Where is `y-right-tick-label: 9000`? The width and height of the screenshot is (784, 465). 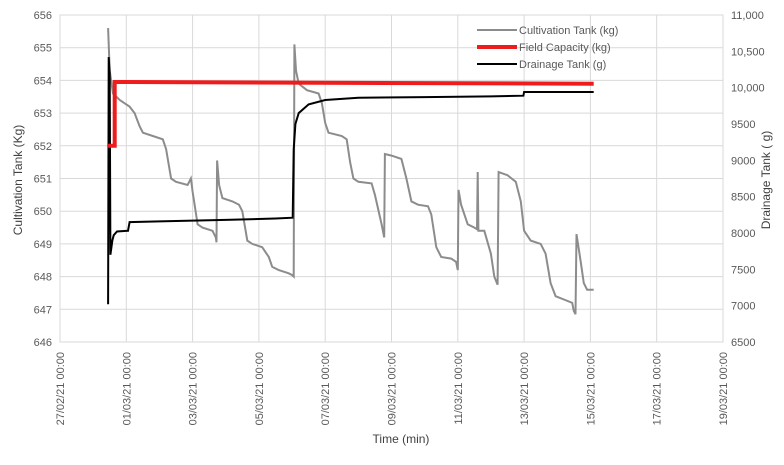
y-right-tick-label: 9000 is located at coordinates (743, 161).